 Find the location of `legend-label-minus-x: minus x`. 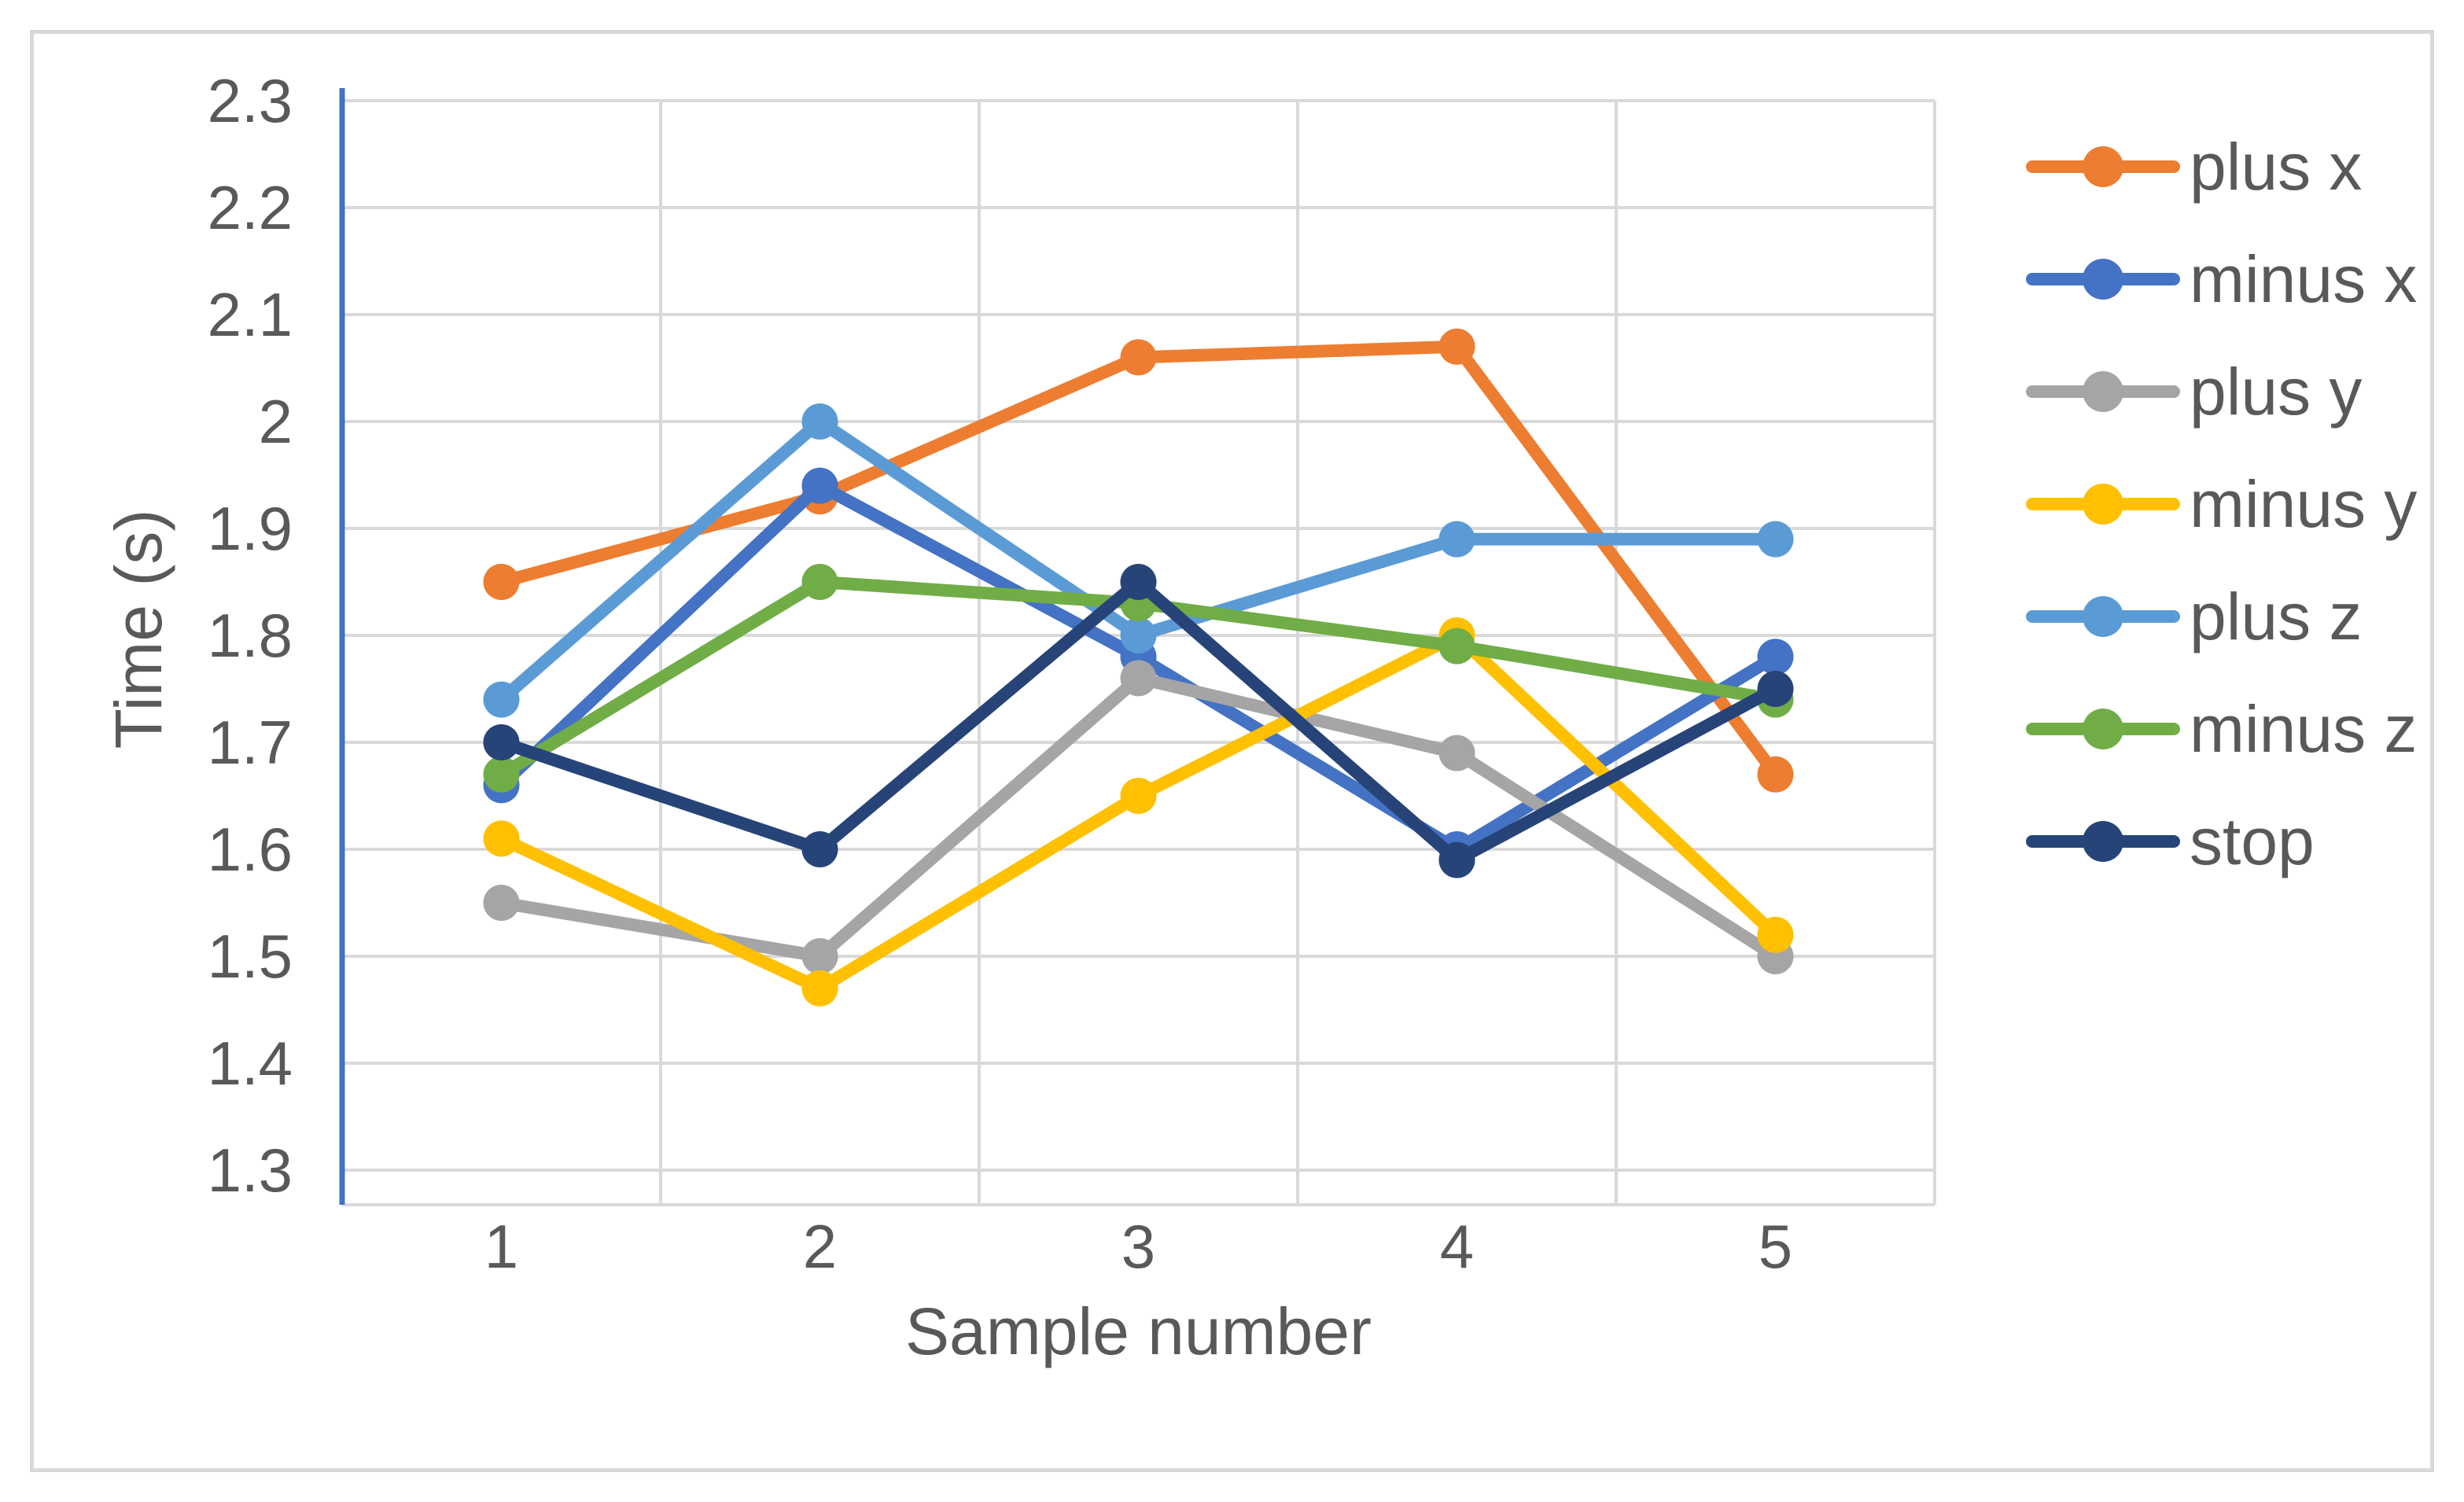

legend-label-minus-x: minus x is located at coordinates (2303, 279).